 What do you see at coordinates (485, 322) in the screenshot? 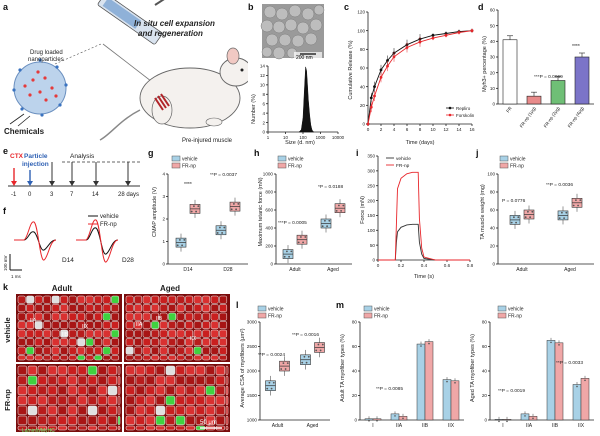
I see `m-right-ytick-label: 80` at bounding box center [485, 322].